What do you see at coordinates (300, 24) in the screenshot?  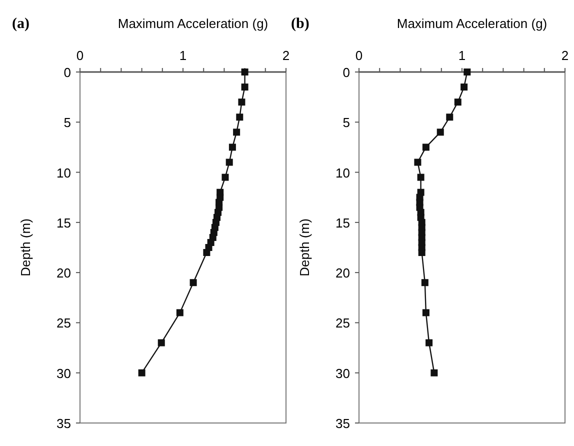 I see `chart-title: (b)` at bounding box center [300, 24].